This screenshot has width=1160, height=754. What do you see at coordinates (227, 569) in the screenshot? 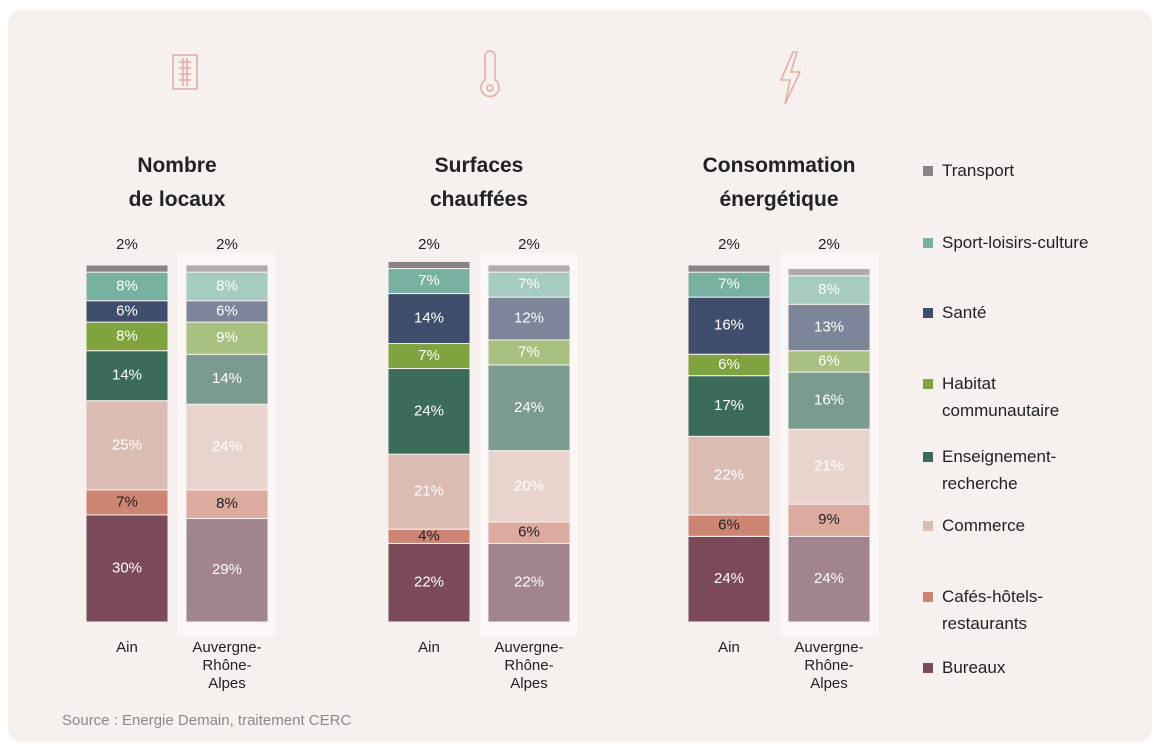
I see `value-label: 29%` at bounding box center [227, 569].